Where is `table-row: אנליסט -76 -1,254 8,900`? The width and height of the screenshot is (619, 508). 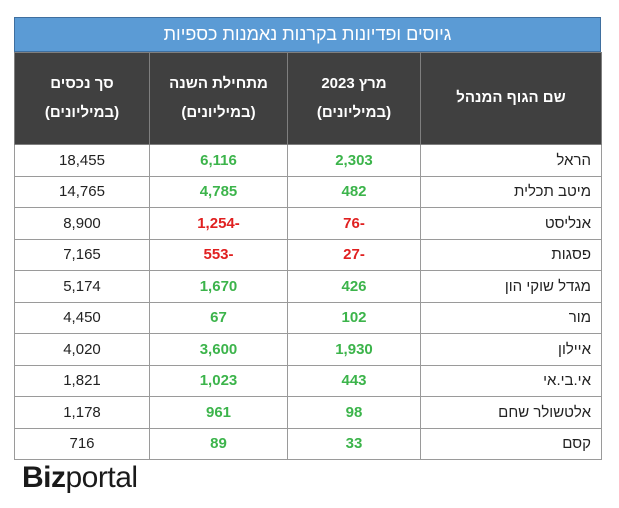 table-row: אנליסט -76 -1,254 8,900 is located at coordinates (308, 223).